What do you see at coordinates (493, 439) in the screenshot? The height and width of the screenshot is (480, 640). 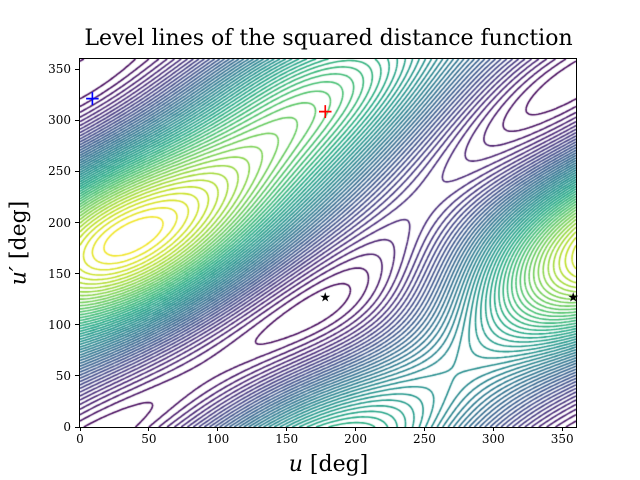 I see `x-tick-label: 300` at bounding box center [493, 439].